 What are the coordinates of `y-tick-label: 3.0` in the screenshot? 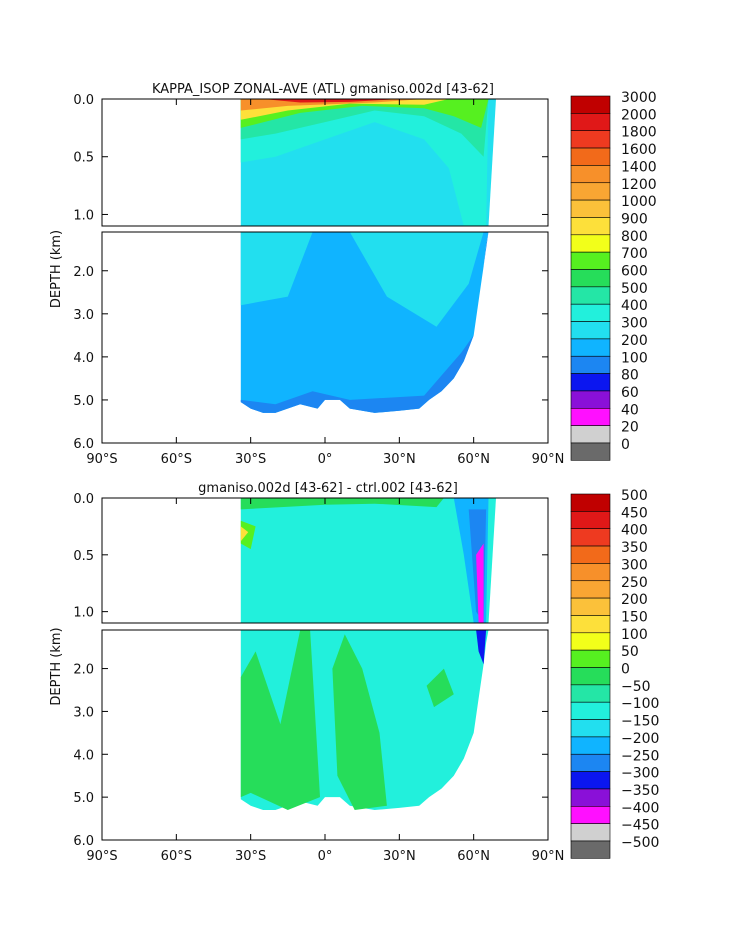 It's located at (83, 315).